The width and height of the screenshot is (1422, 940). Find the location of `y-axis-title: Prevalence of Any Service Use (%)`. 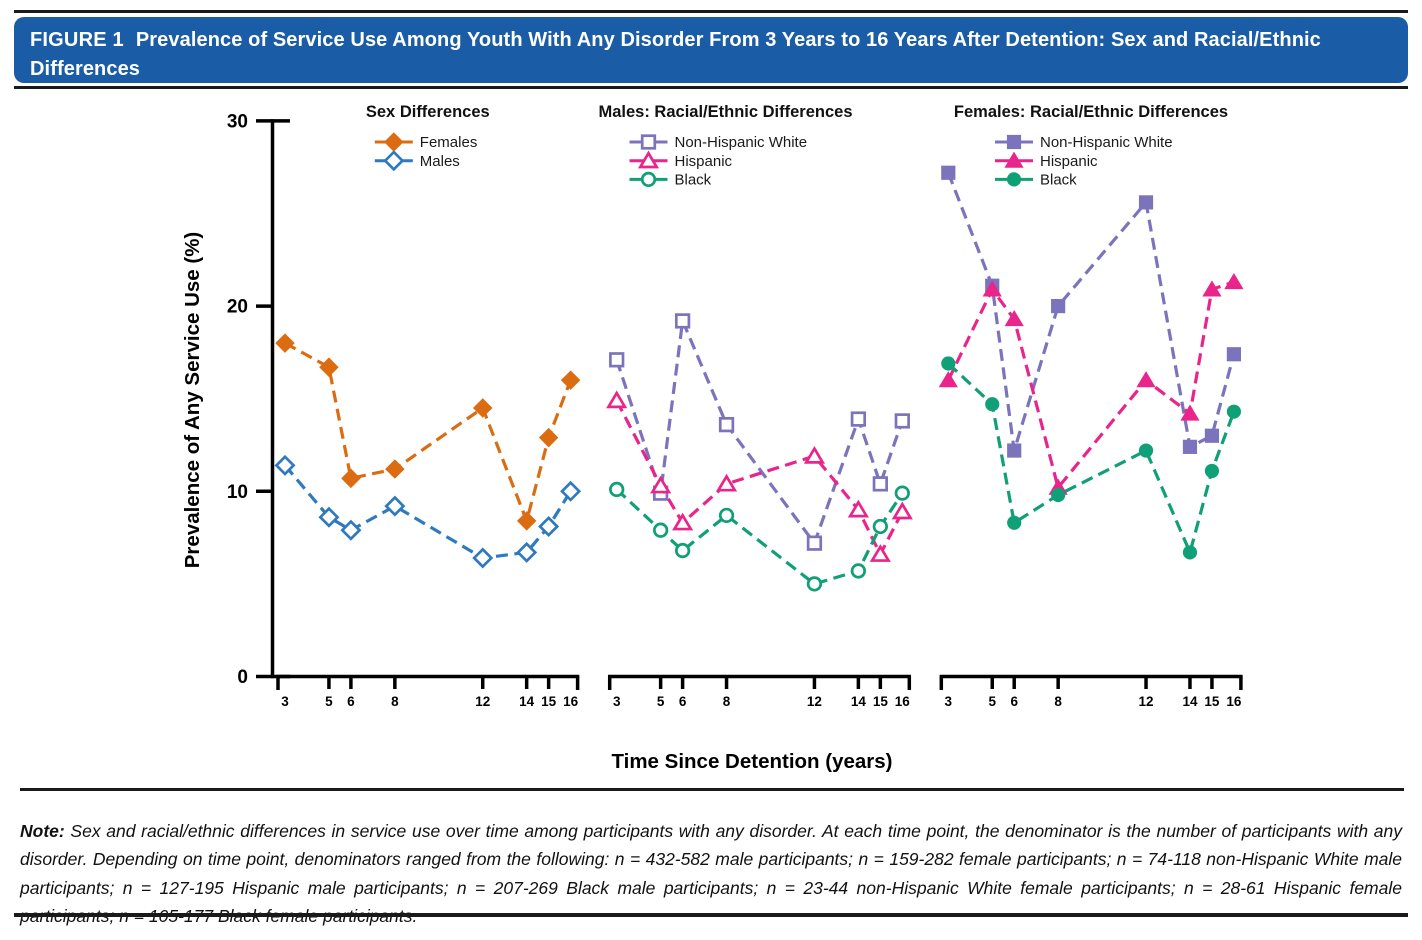

y-axis-title: Prevalence of Any Service Use (%) is located at coordinates (192, 400).